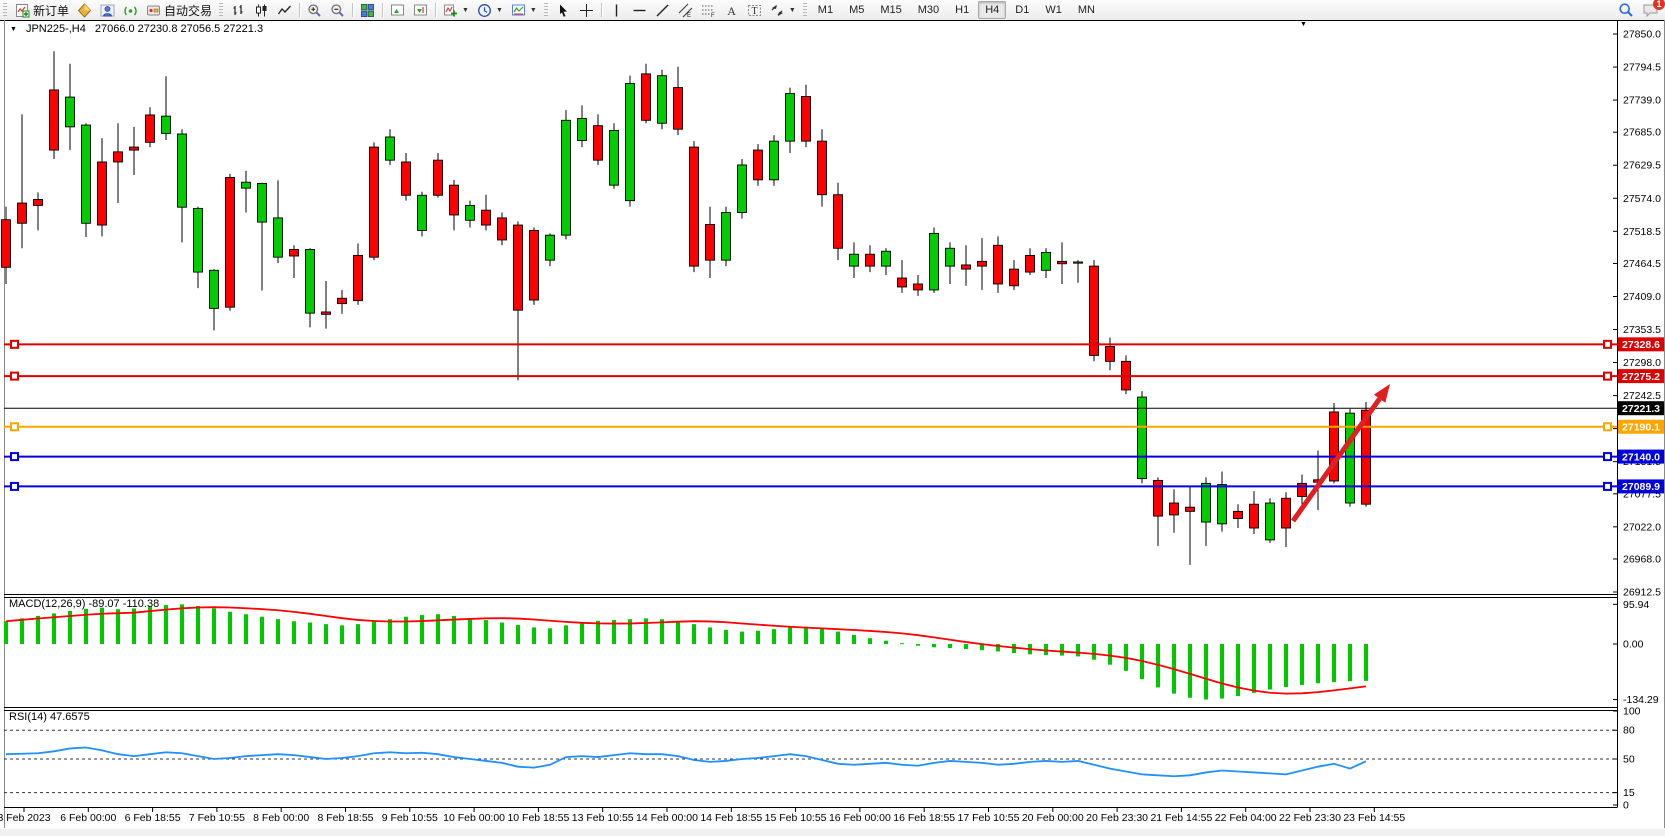 The width and height of the screenshot is (1665, 836). I want to click on toolbar-separator, so click(353, 10).